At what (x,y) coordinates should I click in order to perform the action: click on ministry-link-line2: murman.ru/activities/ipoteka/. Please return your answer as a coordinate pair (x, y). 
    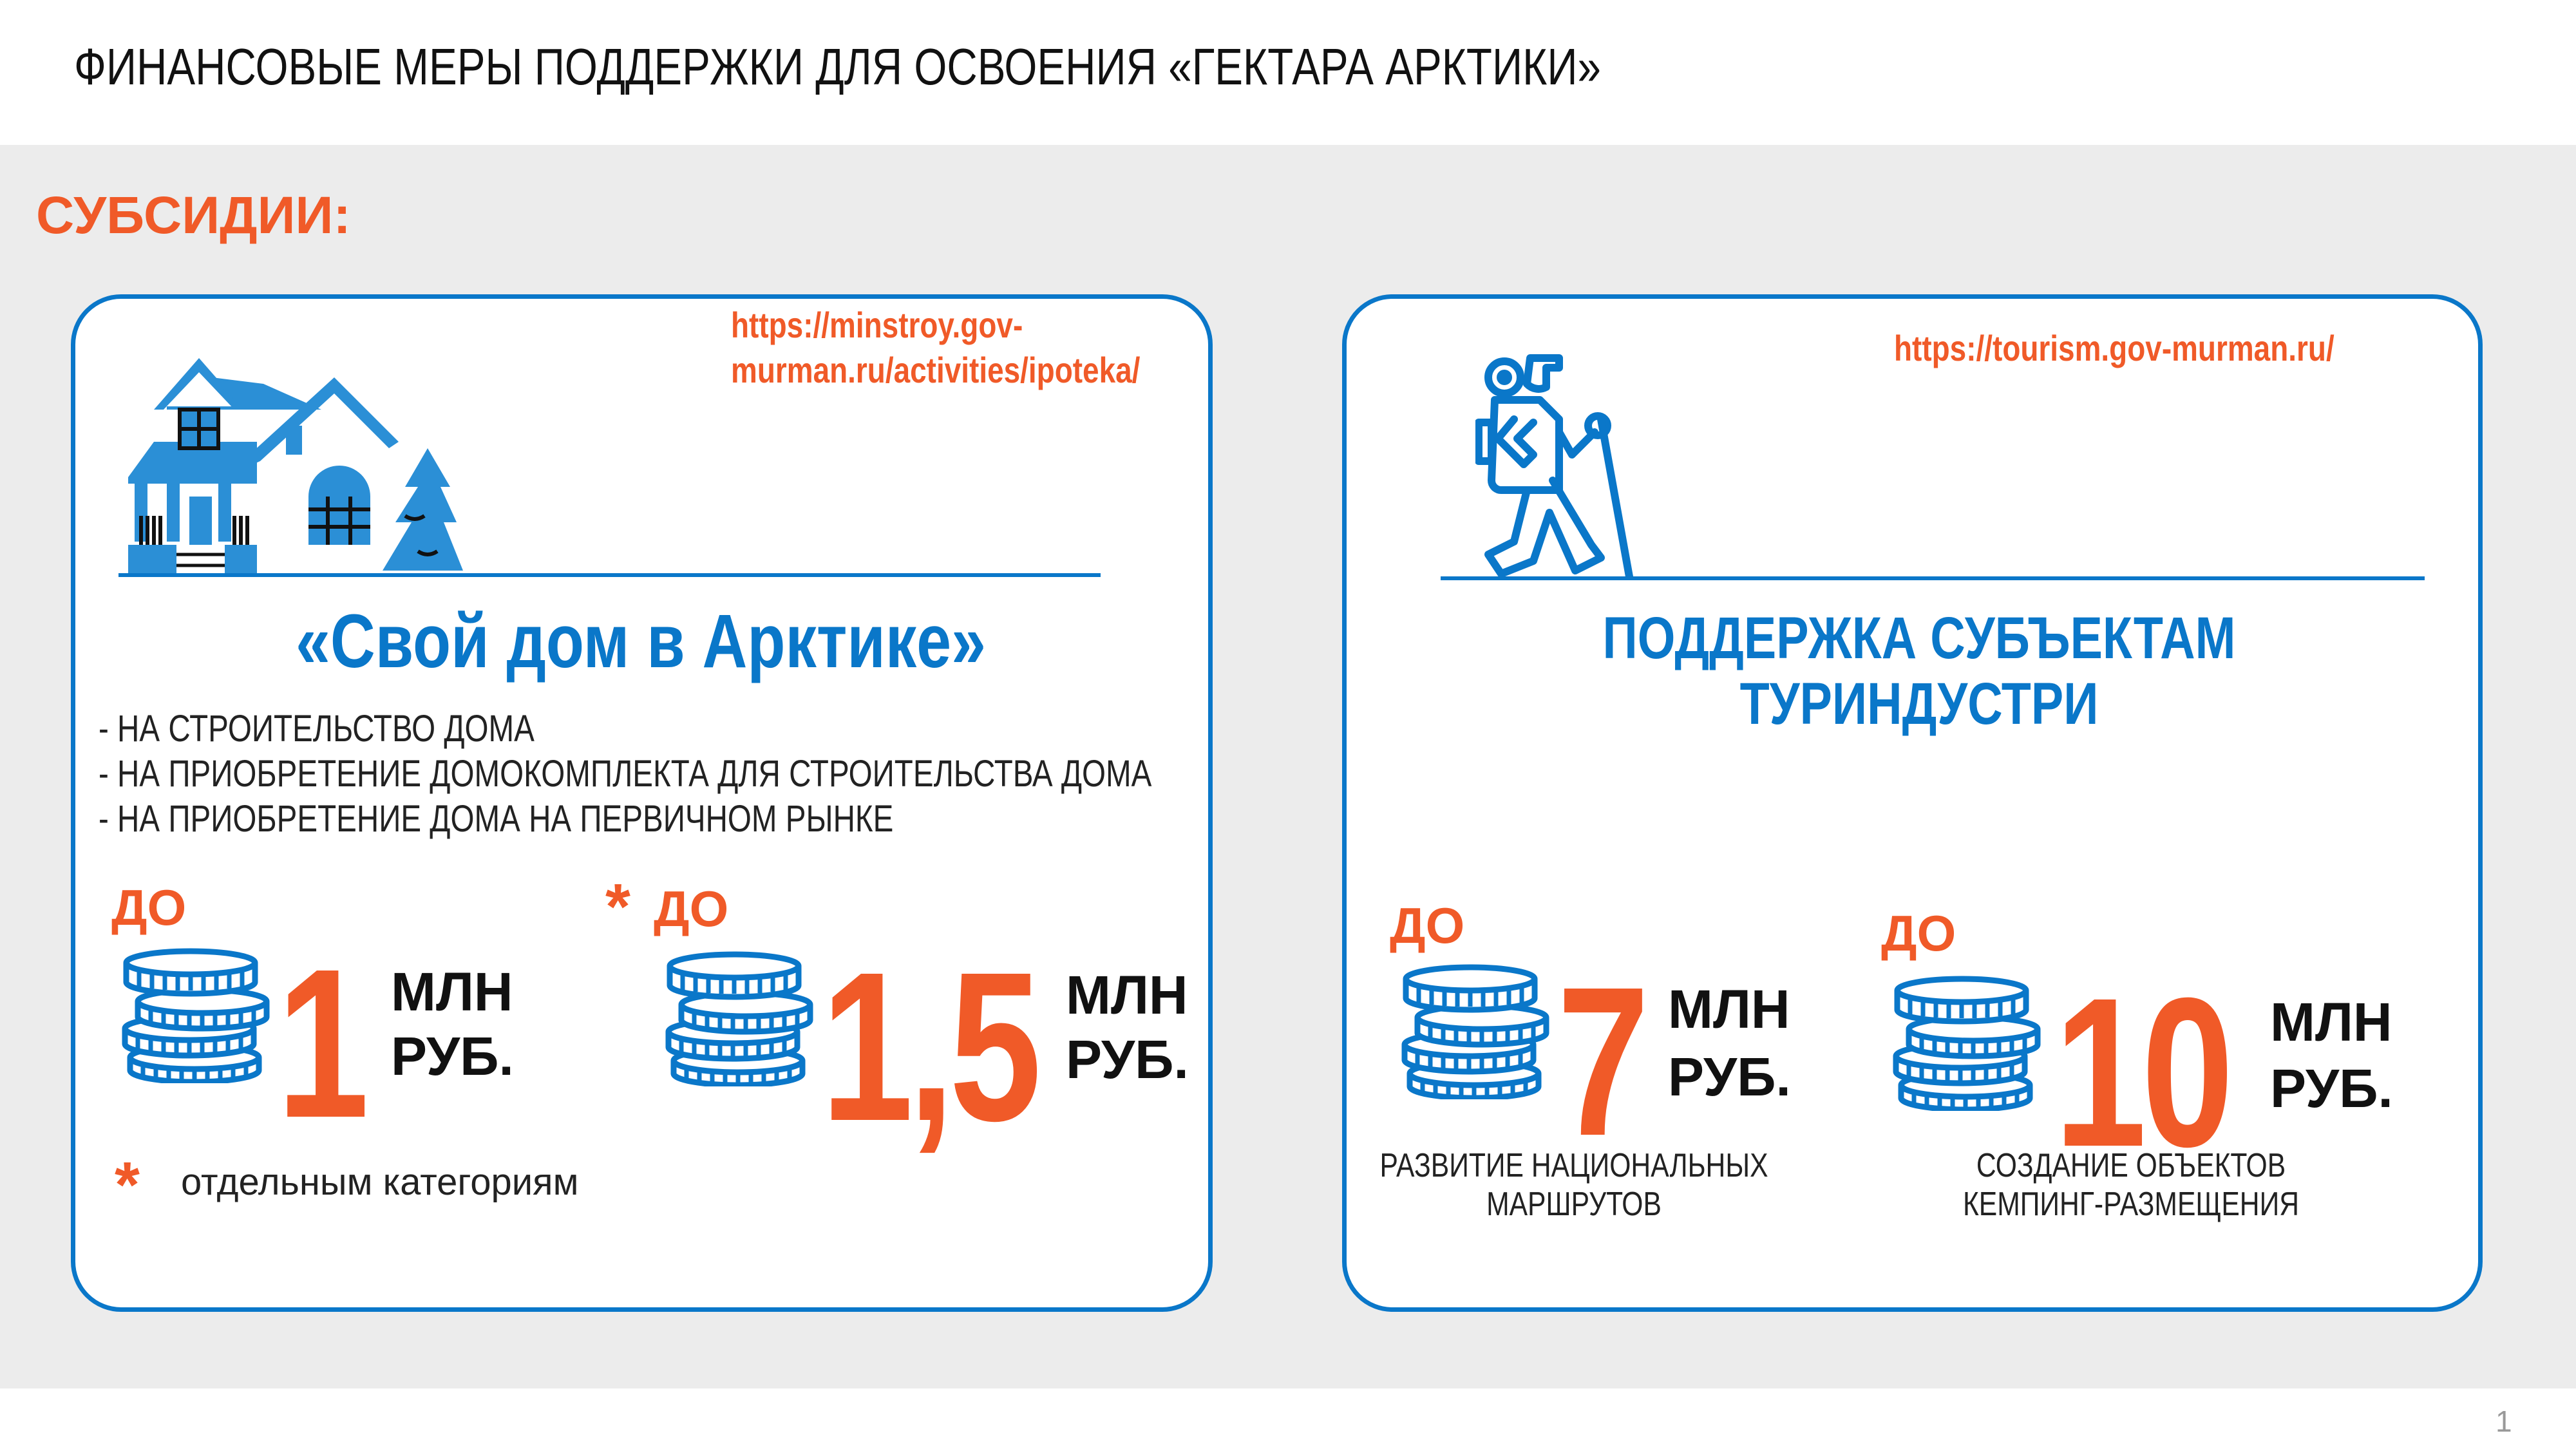
    Looking at the image, I should click on (936, 370).